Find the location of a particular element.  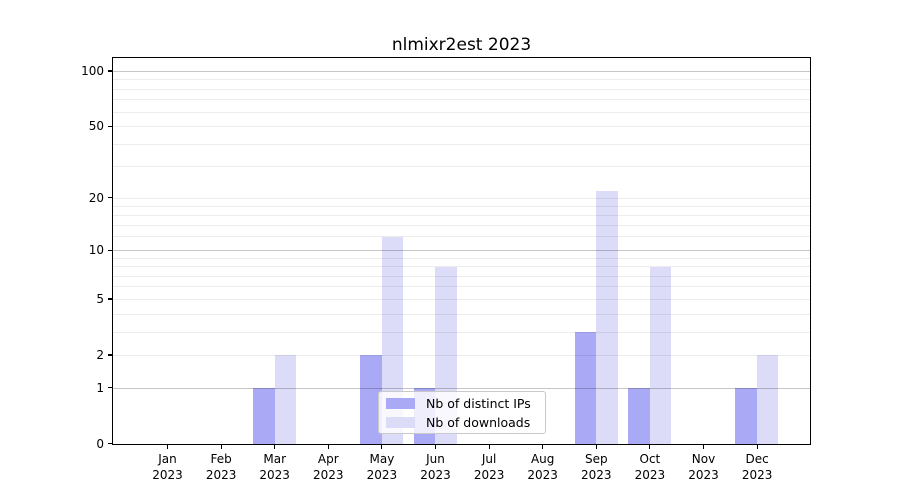

y-tick-label: 2 is located at coordinates (100, 355).